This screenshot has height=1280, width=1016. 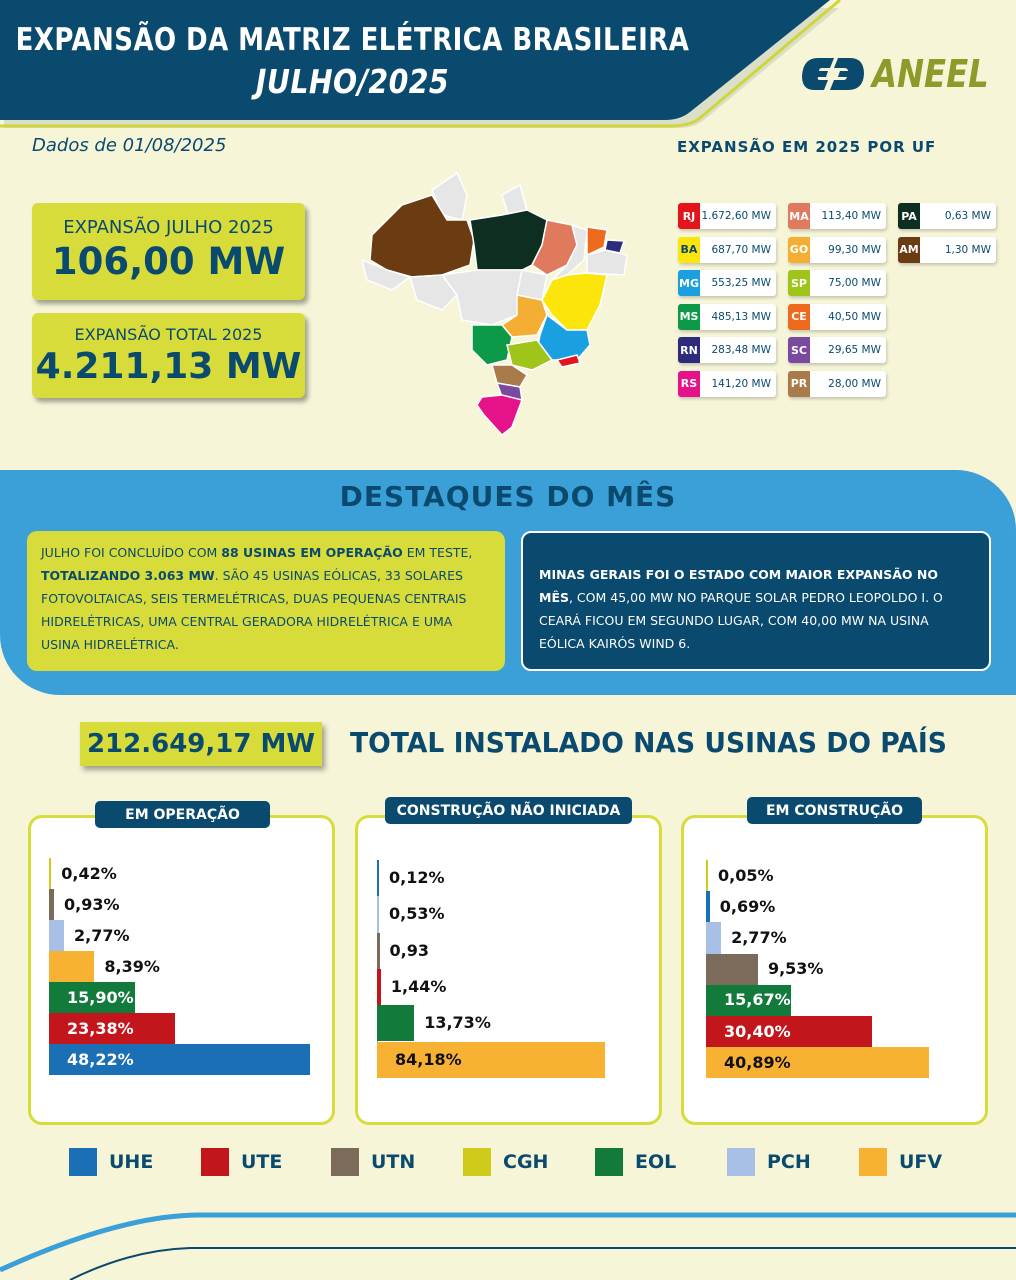 What do you see at coordinates (947, 249) in the screenshot?
I see `uf-card-am: AM 1,30 MW` at bounding box center [947, 249].